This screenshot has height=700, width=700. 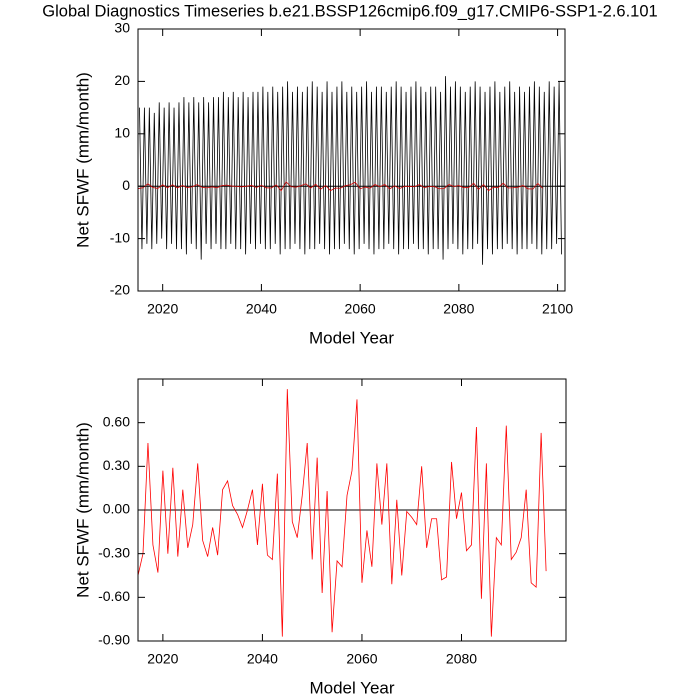 What do you see at coordinates (114, 640) in the screenshot?
I see `y-tick-label: -0.90` at bounding box center [114, 640].